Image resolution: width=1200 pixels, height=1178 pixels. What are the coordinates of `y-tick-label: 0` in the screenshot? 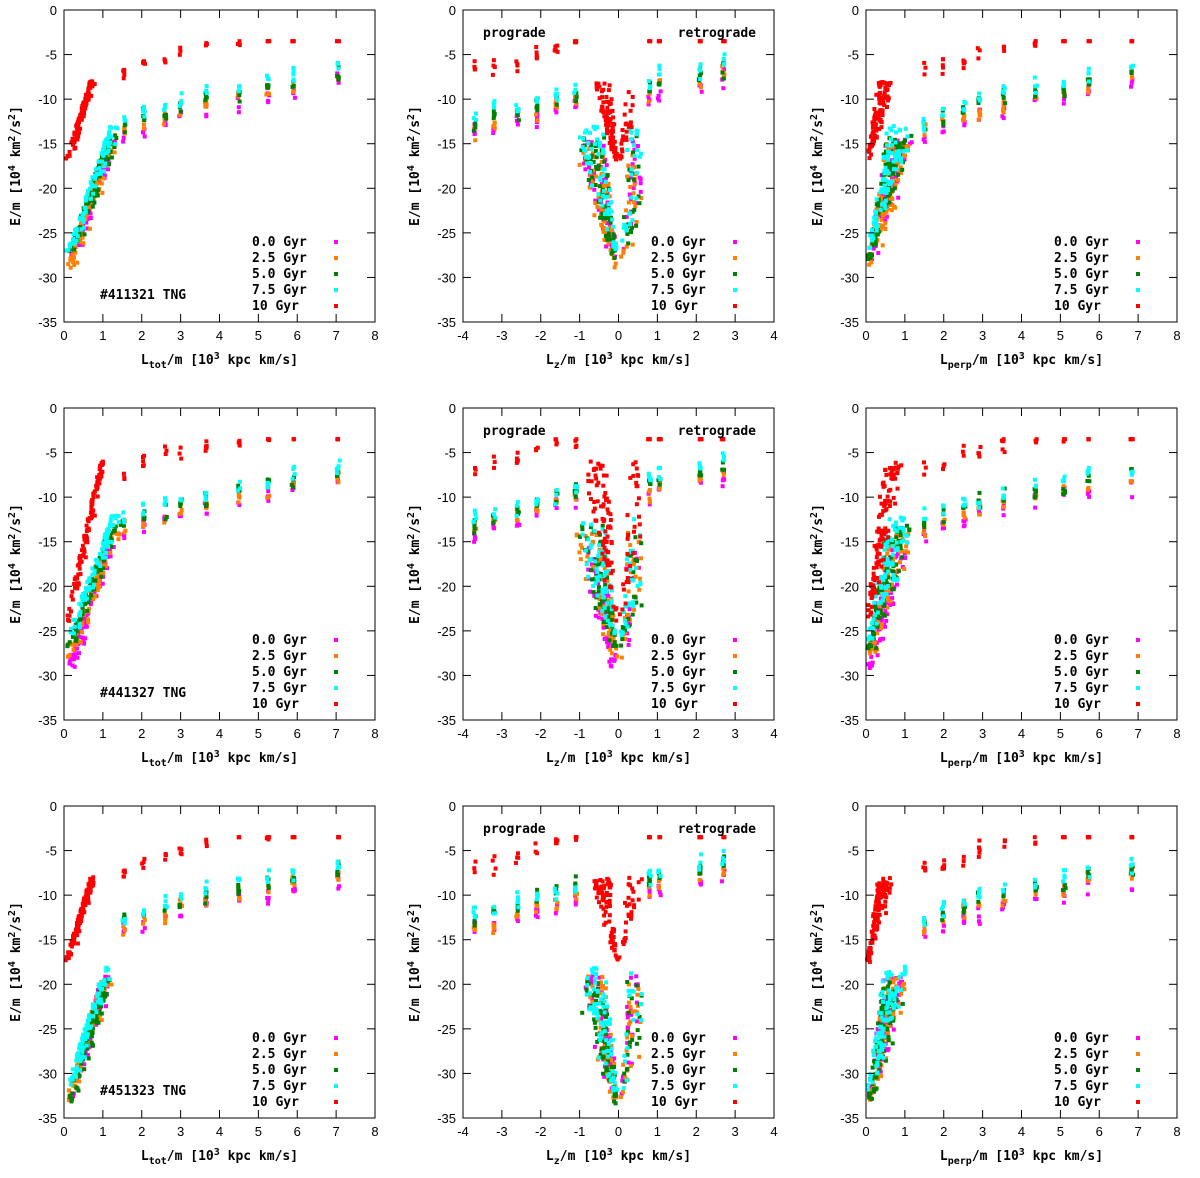 It's located at (855, 408).